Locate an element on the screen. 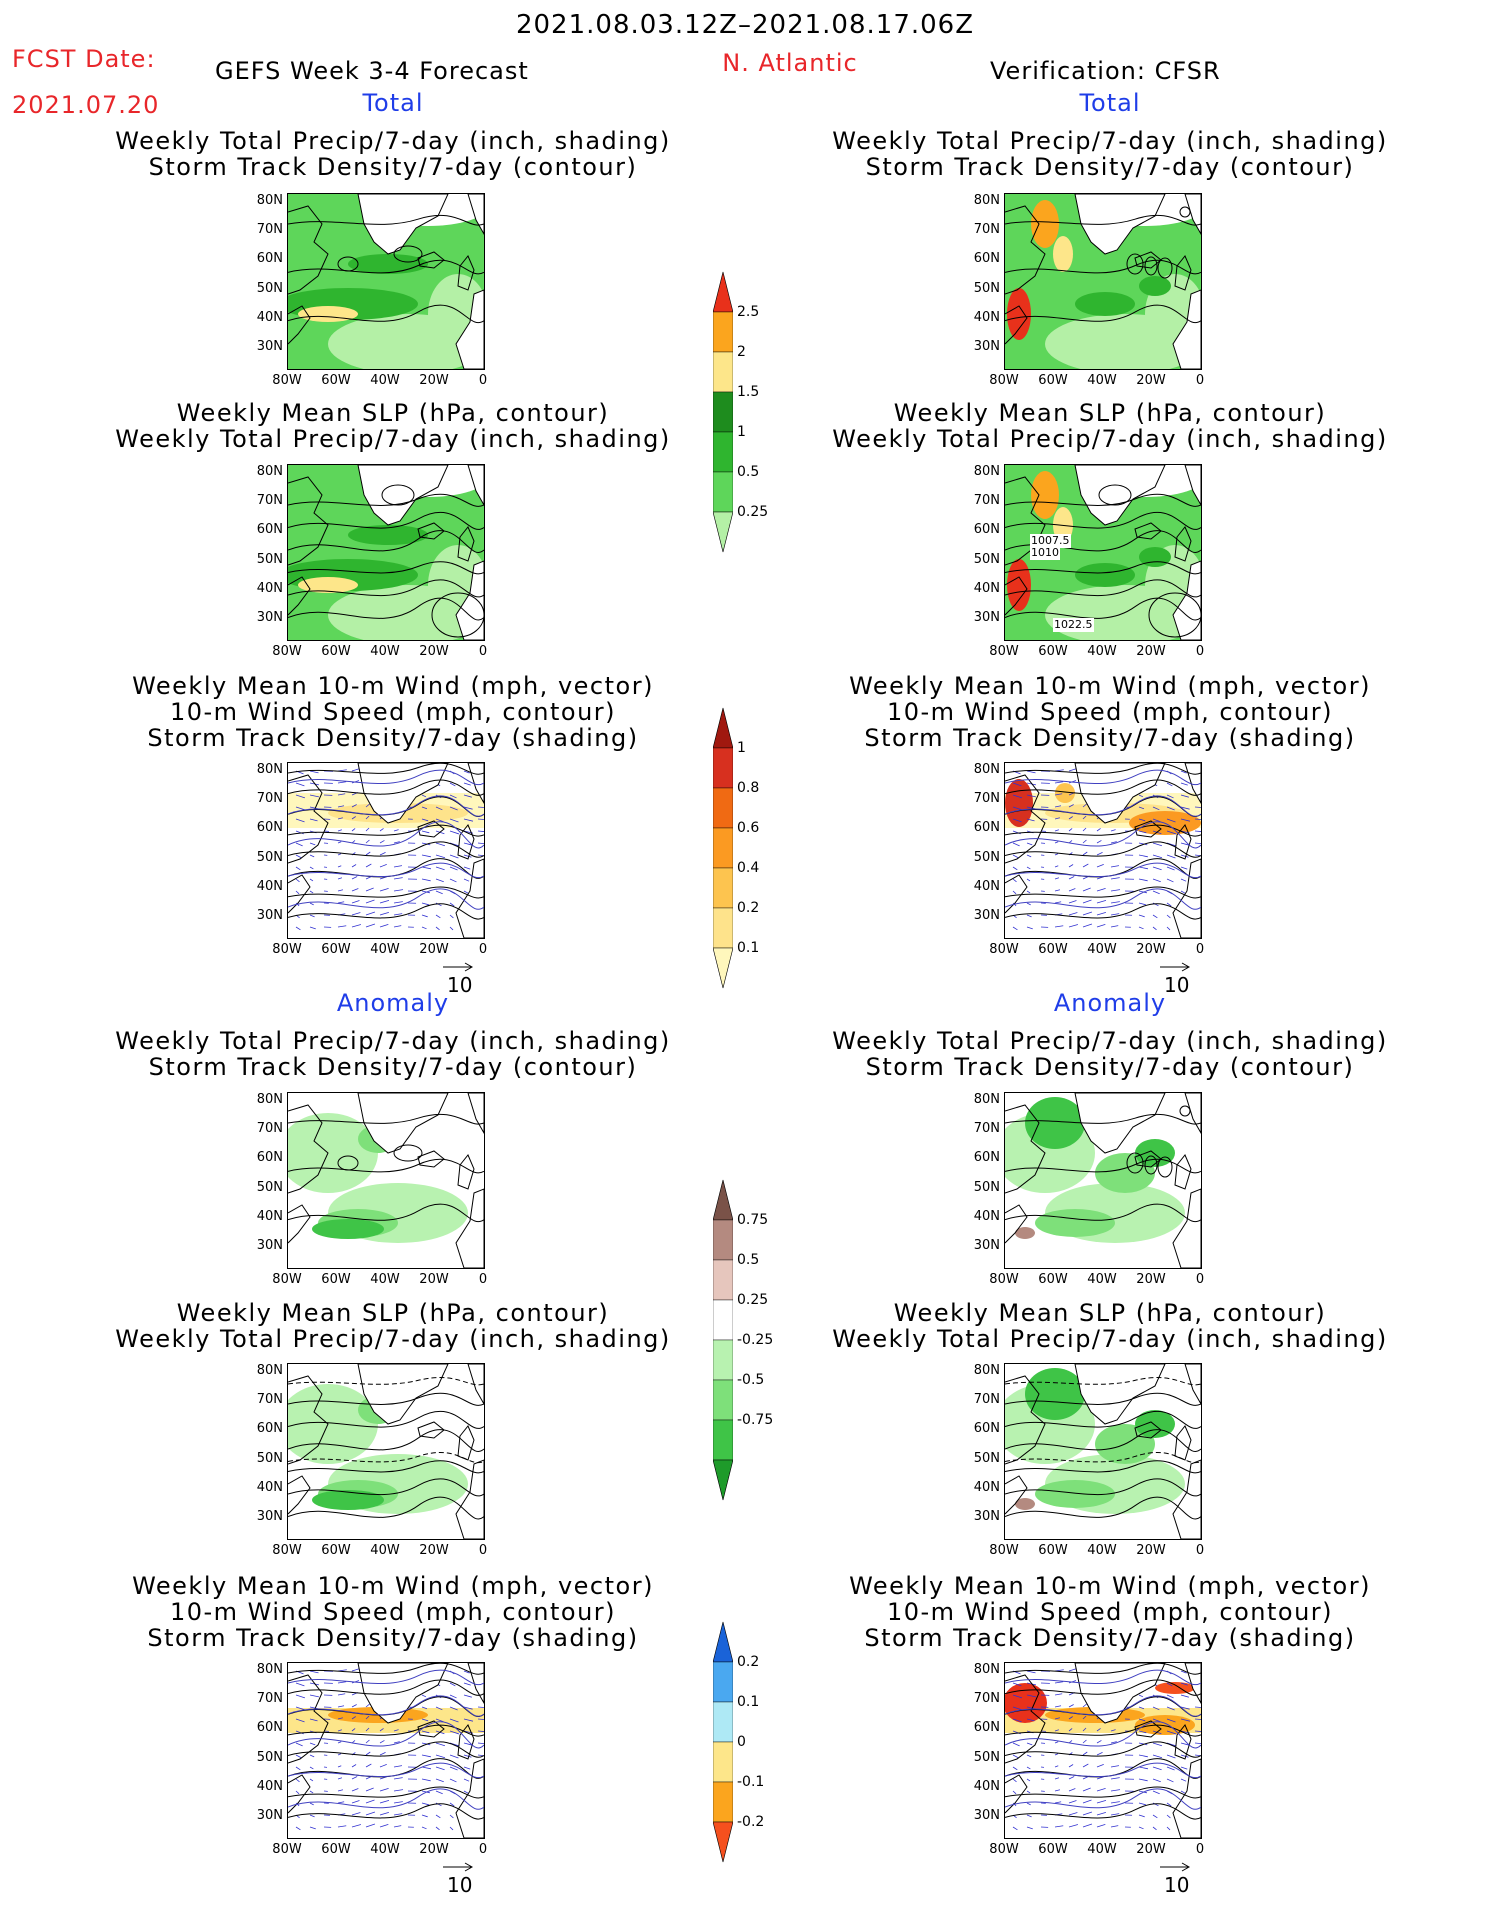 The height and width of the screenshot is (1925, 1487). slp-contour-label-1: 1007.5 is located at coordinates (1050, 541).